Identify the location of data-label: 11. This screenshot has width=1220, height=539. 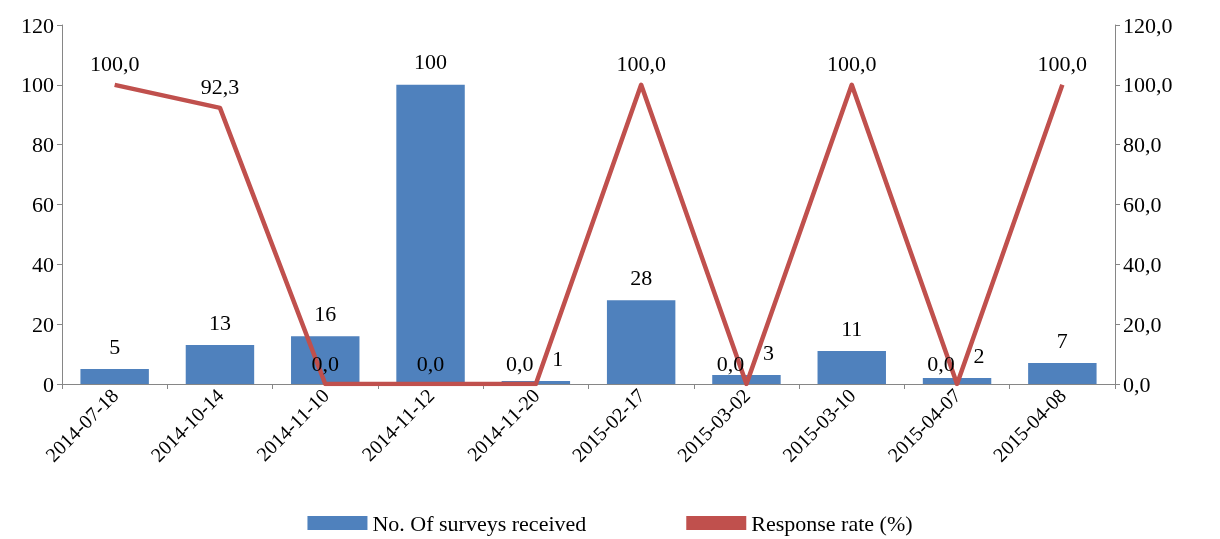
(852, 328).